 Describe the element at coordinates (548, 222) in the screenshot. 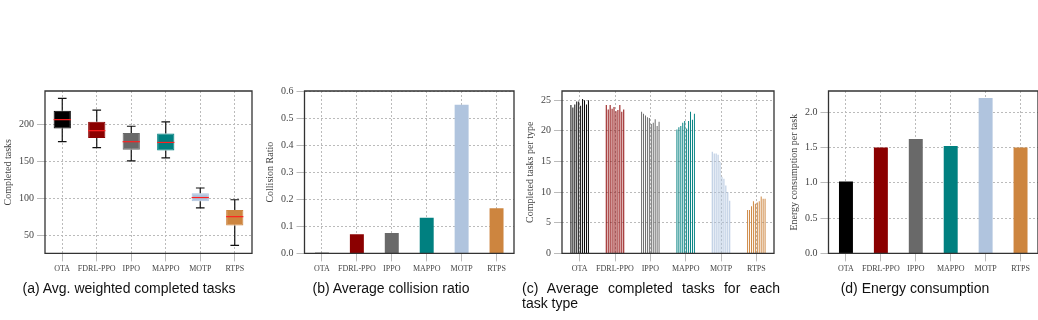

I see `y-tick-label: 5` at that location.